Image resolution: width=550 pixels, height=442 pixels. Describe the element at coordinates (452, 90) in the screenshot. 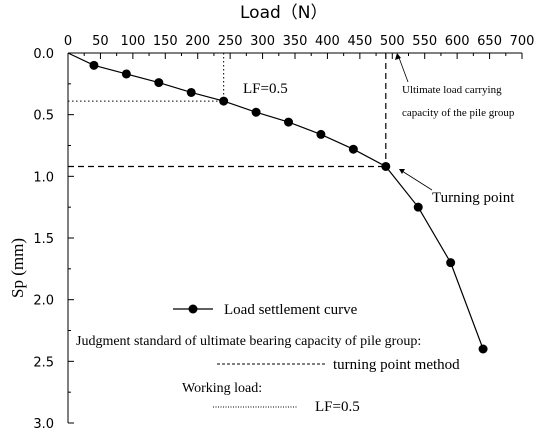

I see `ultimate-load-label-line1: Ultimate load carrying` at that location.